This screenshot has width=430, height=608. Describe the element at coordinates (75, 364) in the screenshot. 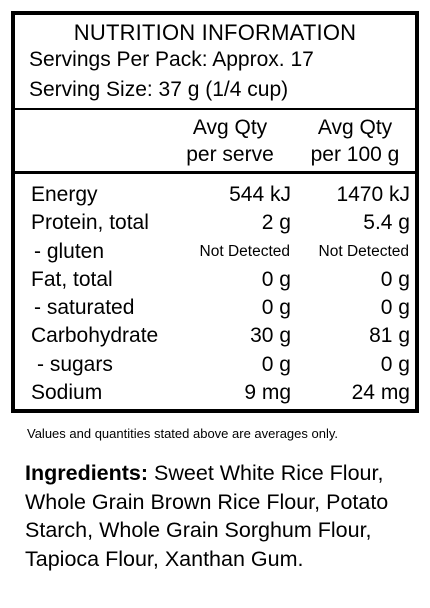

I see `nutrient-label: - sugars` at that location.